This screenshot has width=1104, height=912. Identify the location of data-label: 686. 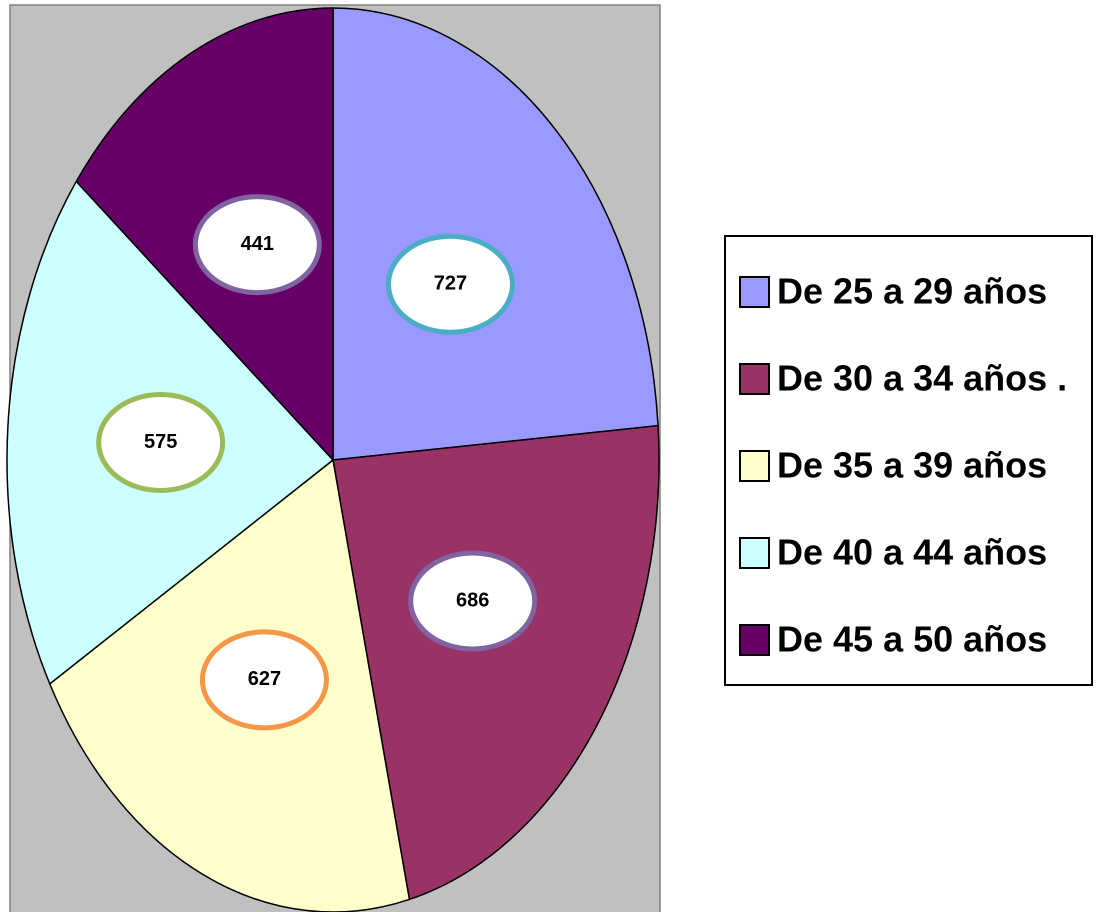
(472, 600).